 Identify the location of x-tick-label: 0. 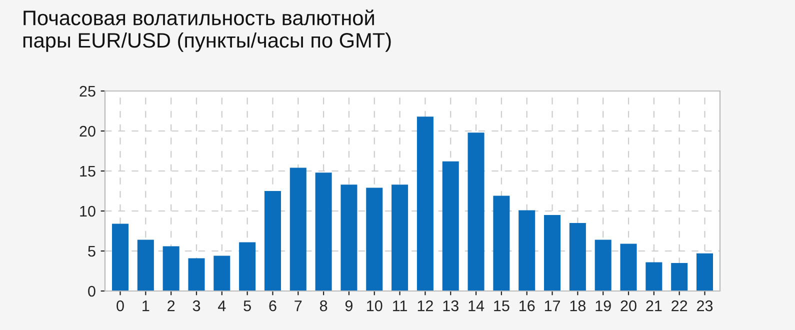
(120, 306).